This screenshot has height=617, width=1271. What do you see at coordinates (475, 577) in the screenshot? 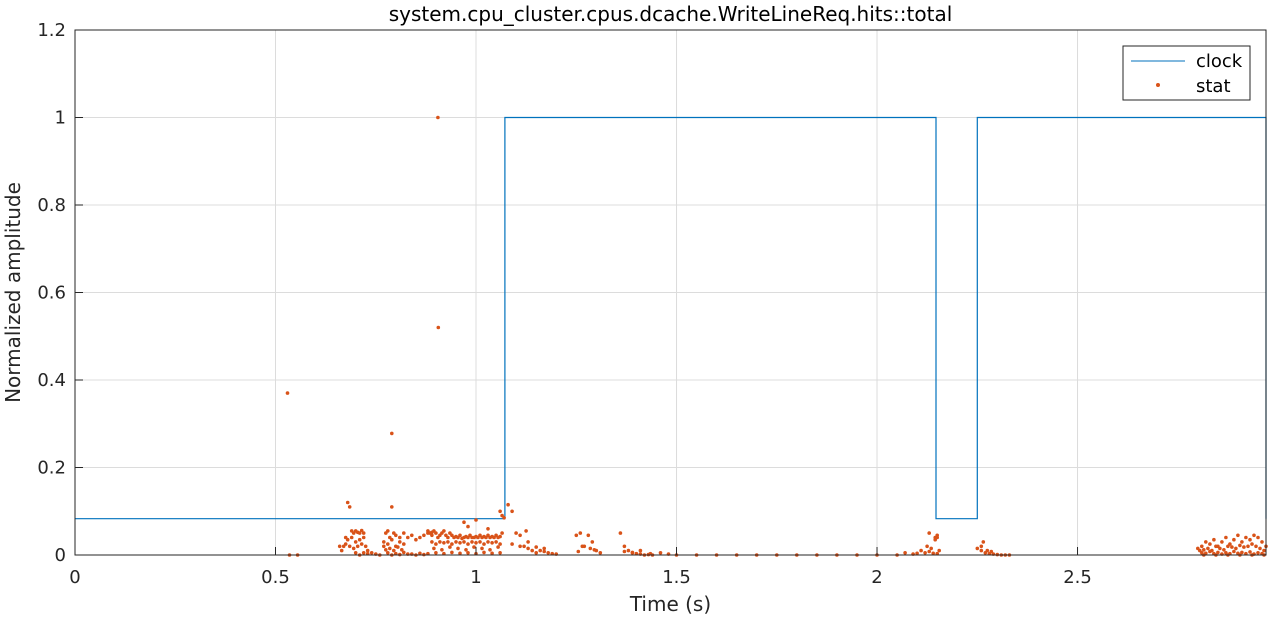
I see `x-tick-label: 1` at bounding box center [475, 577].